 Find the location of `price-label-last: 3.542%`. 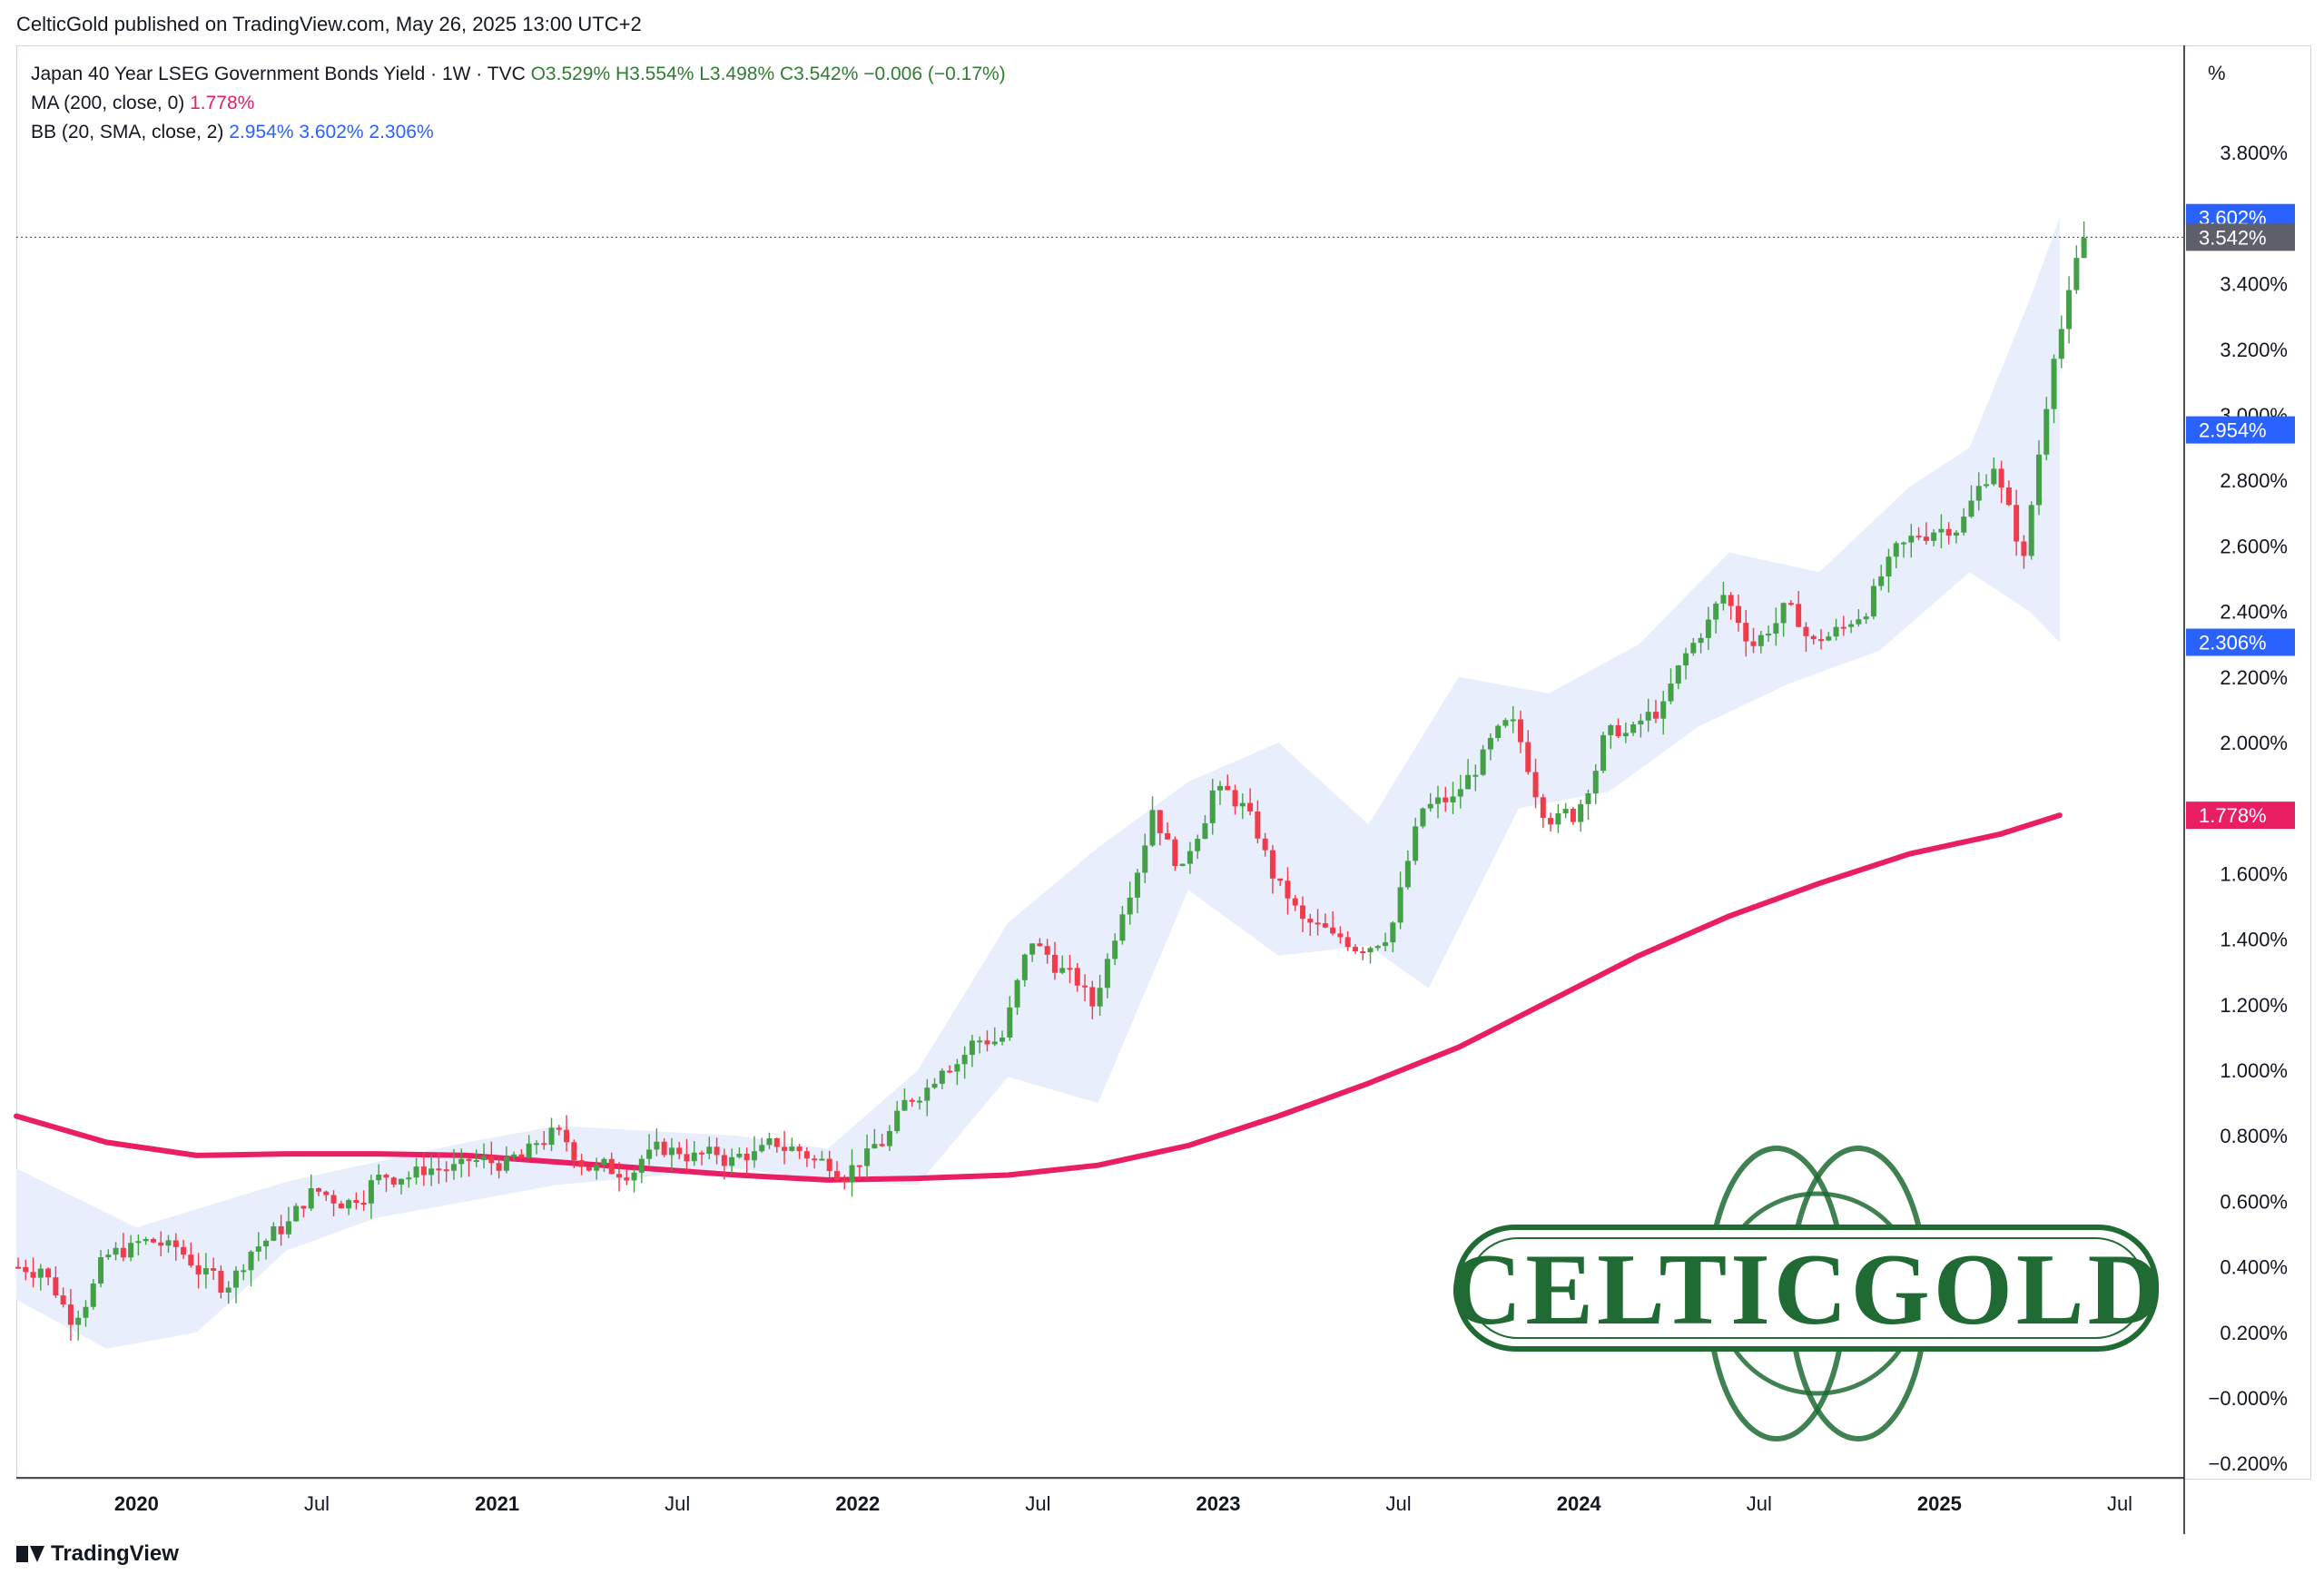

price-label-last: 3.542% is located at coordinates (2233, 237).